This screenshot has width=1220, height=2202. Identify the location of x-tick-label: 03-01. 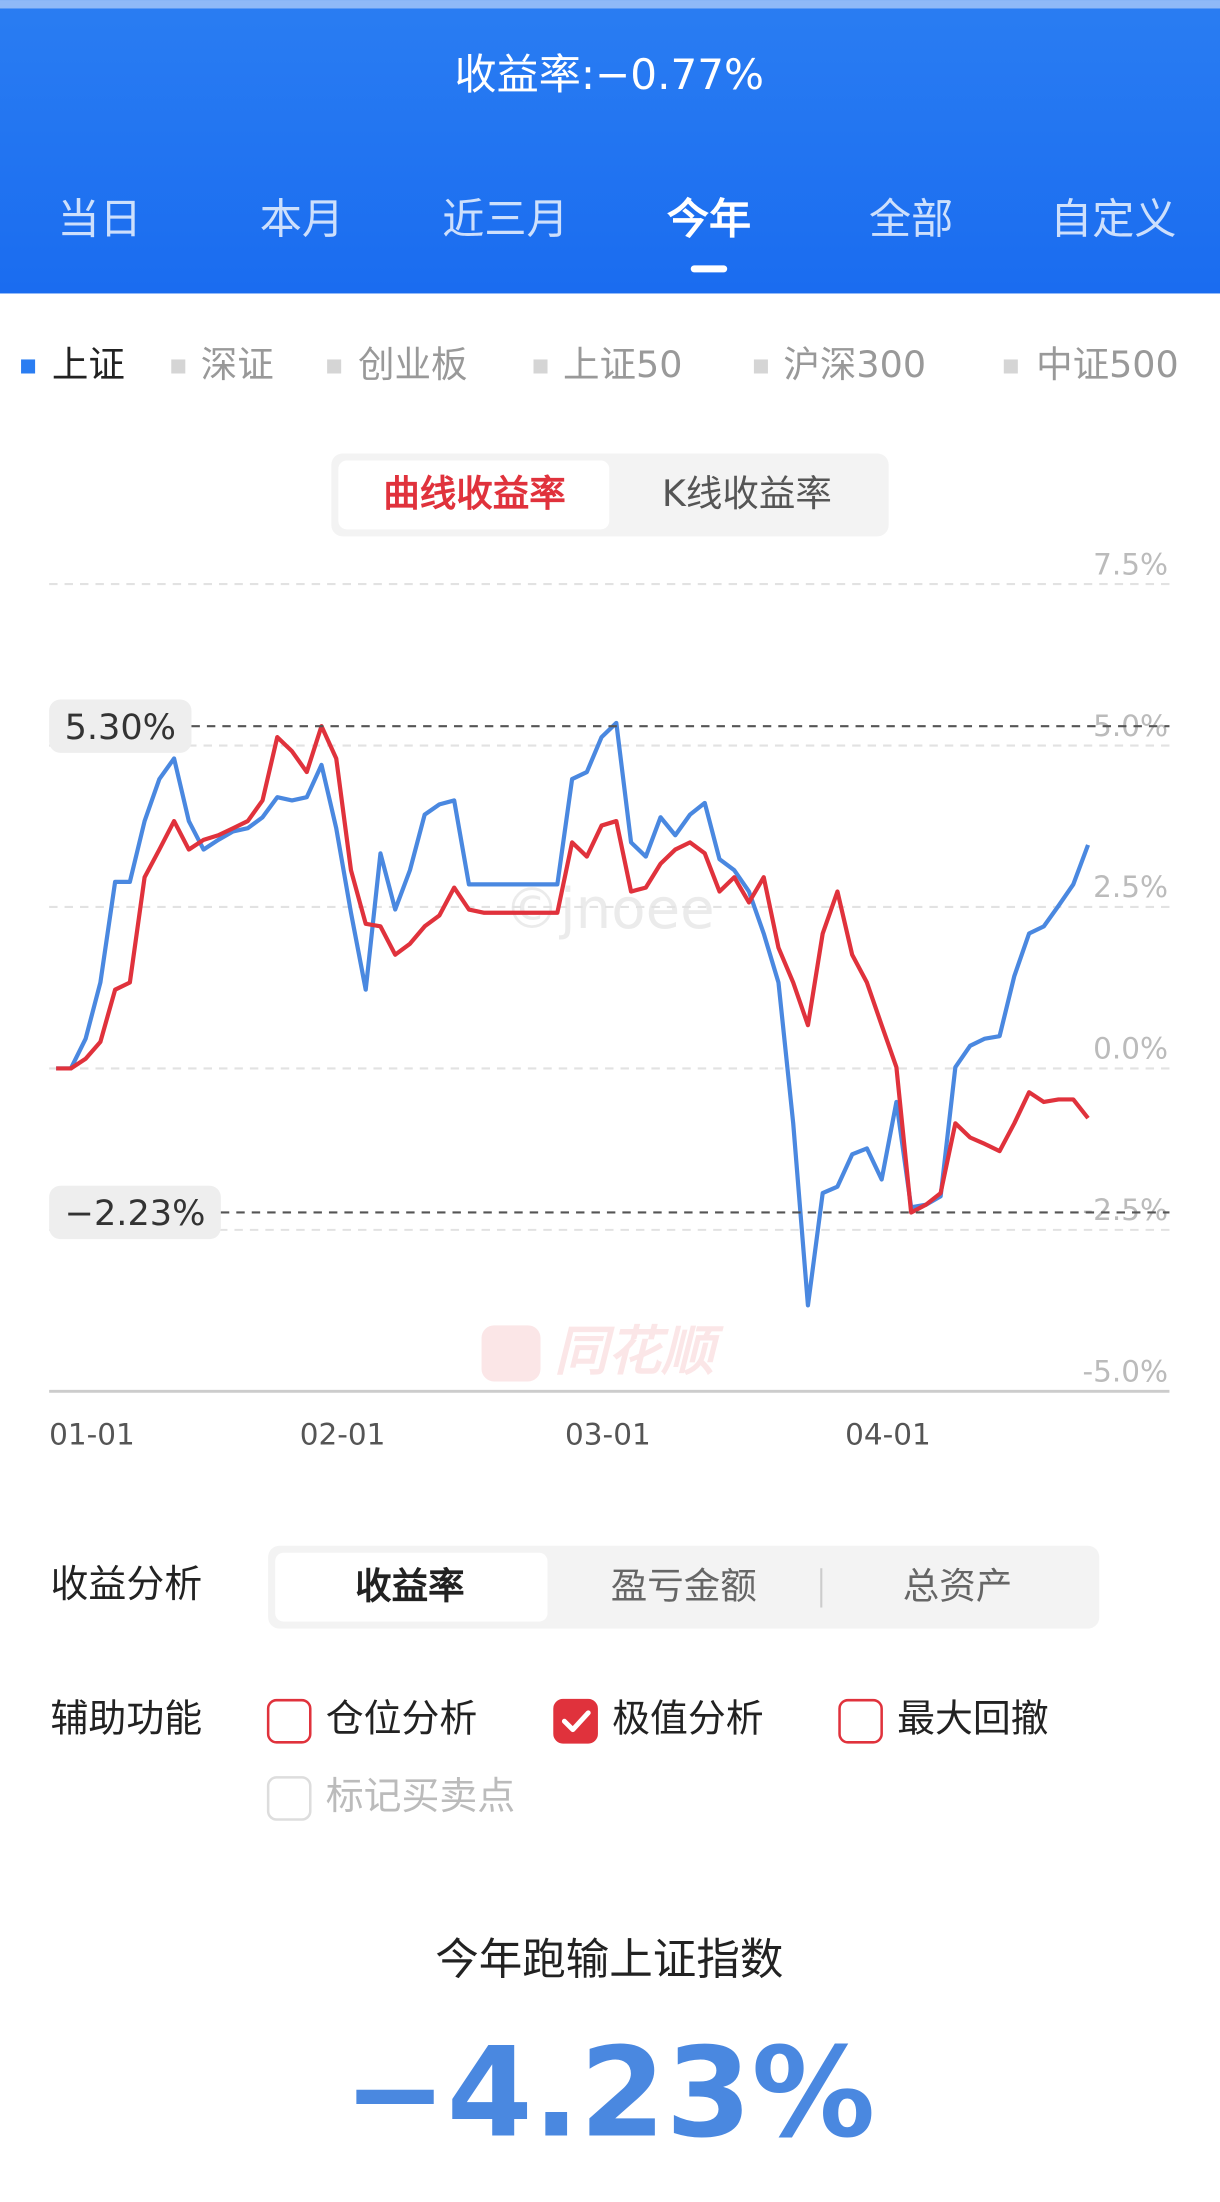
(608, 1435).